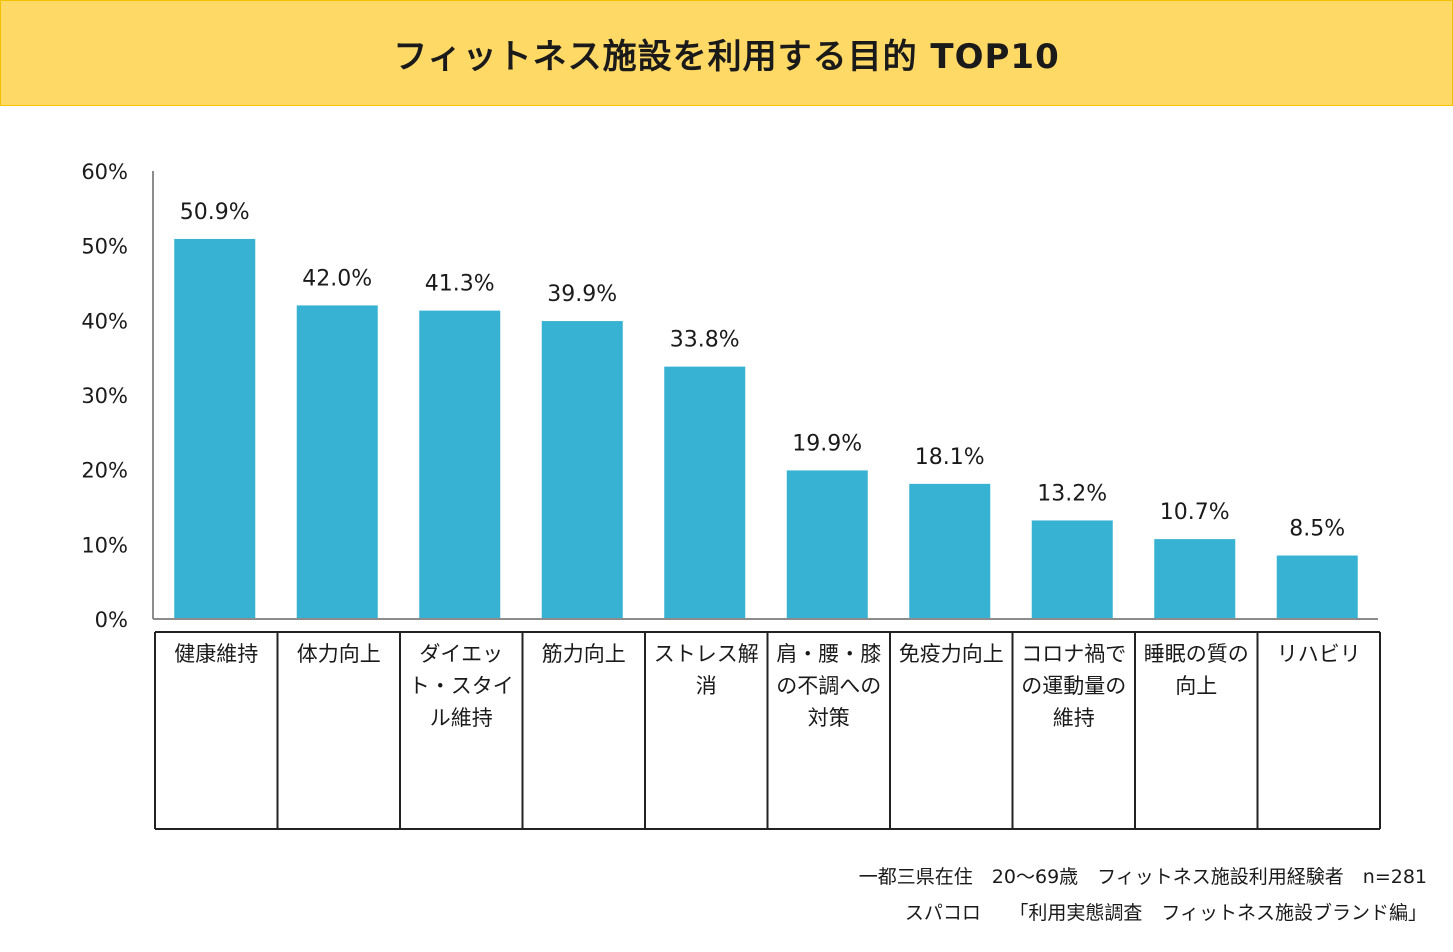  Describe the element at coordinates (705, 340) in the screenshot. I see `data-label: 33.8%` at that location.